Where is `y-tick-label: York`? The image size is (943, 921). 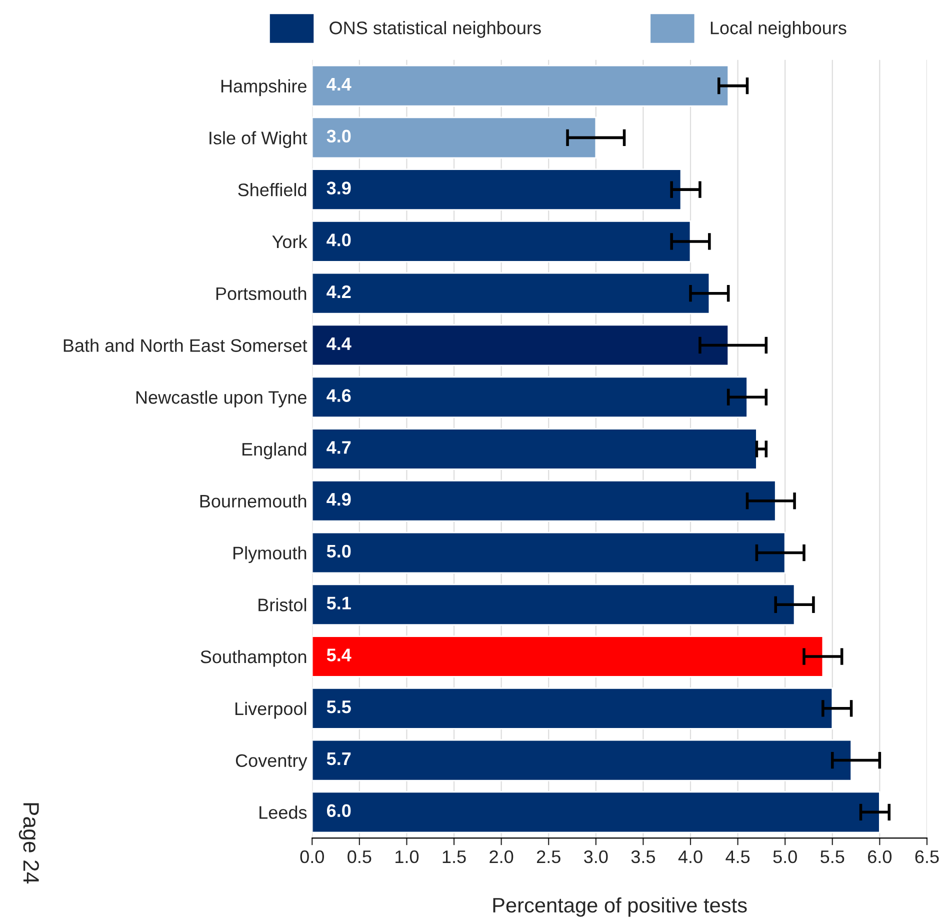
y-tick-label: York is located at coordinates (290, 241).